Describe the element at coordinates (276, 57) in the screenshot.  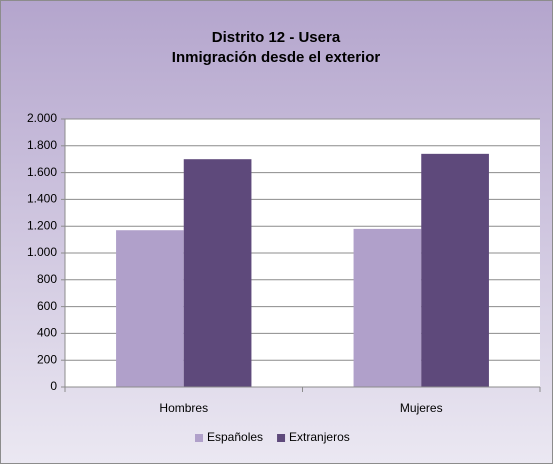
I see `chart-subtitle: Inmigración desde el exterior` at that location.